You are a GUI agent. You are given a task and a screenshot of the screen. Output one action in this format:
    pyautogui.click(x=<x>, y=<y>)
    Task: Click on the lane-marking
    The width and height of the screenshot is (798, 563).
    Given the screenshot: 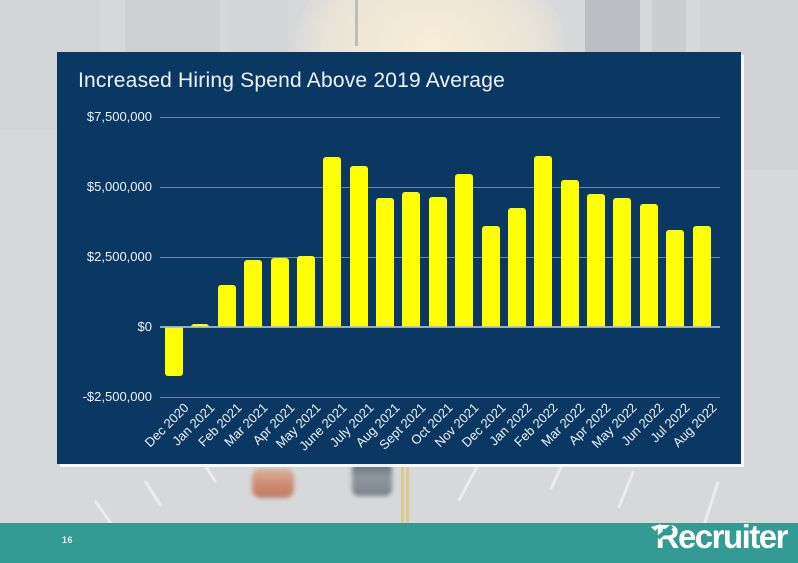 What is the action you would take?
    pyautogui.click(x=153, y=493)
    